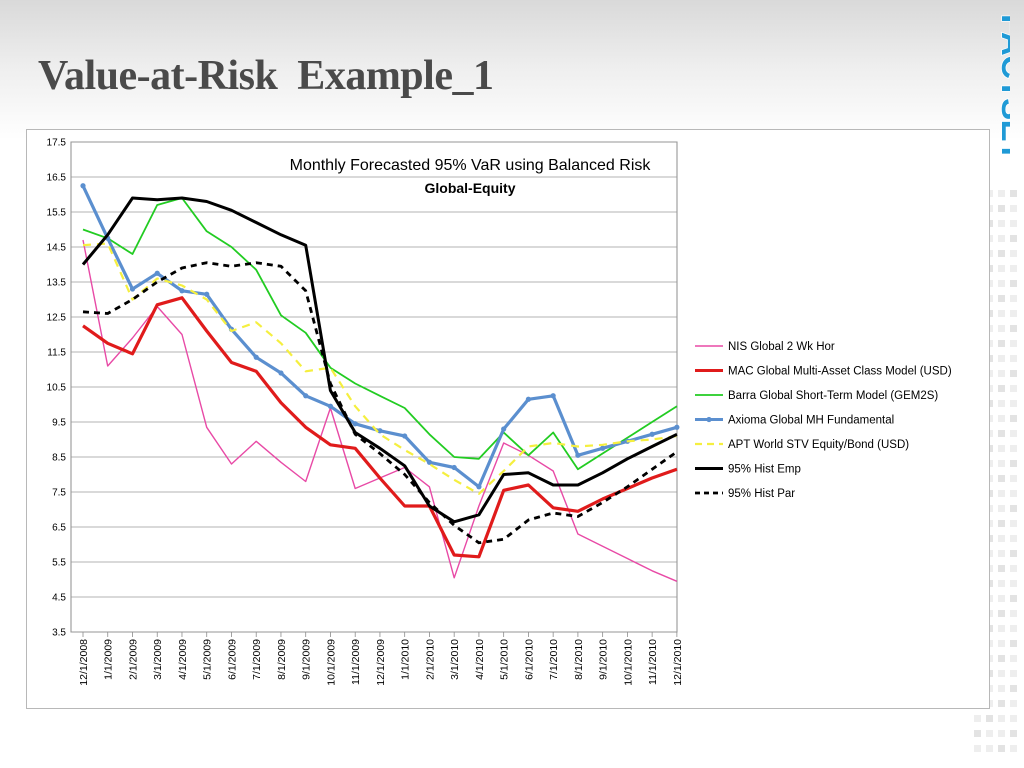  Describe the element at coordinates (678, 662) in the screenshot. I see `x-tick-label: 12/1/2010` at that location.